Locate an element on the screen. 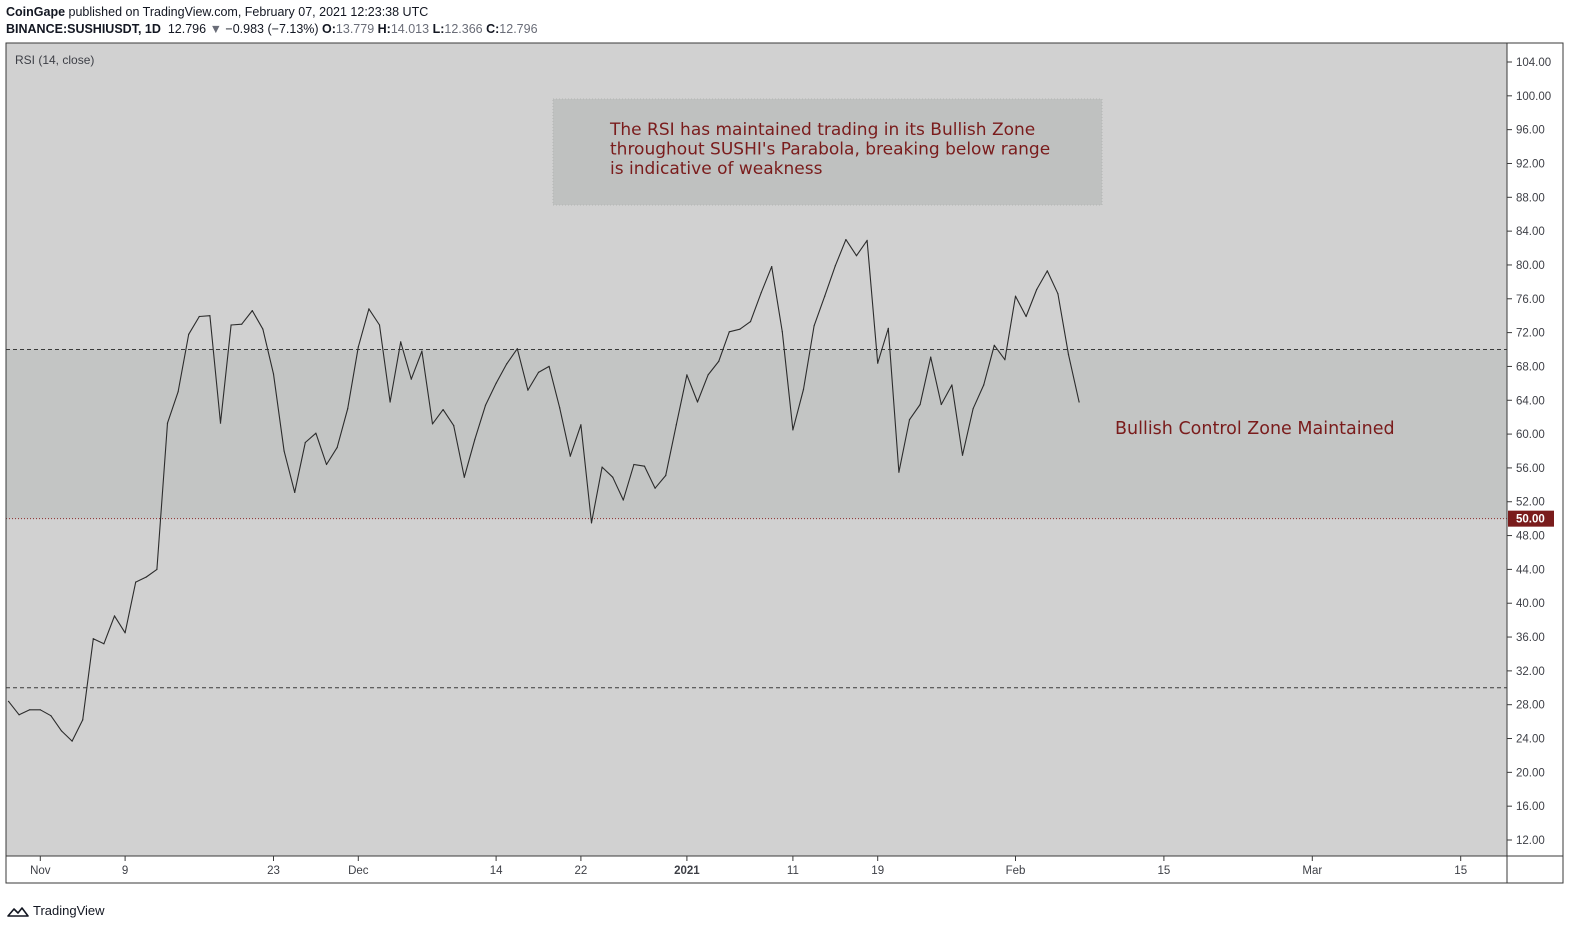 The height and width of the screenshot is (931, 1587). price-axis-label: 76.00 is located at coordinates (1530, 300).